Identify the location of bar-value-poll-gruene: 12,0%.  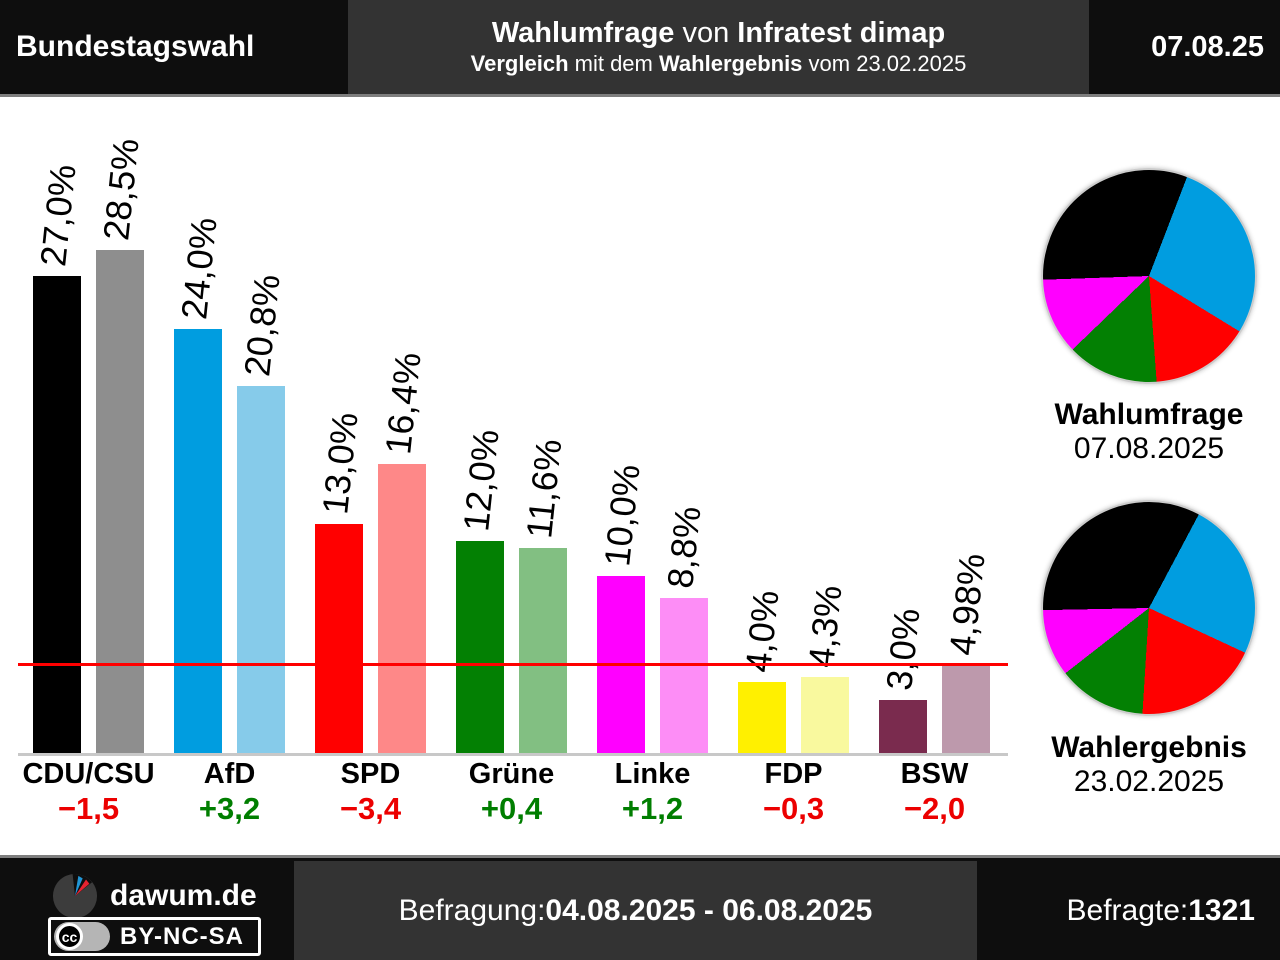
(481, 480).